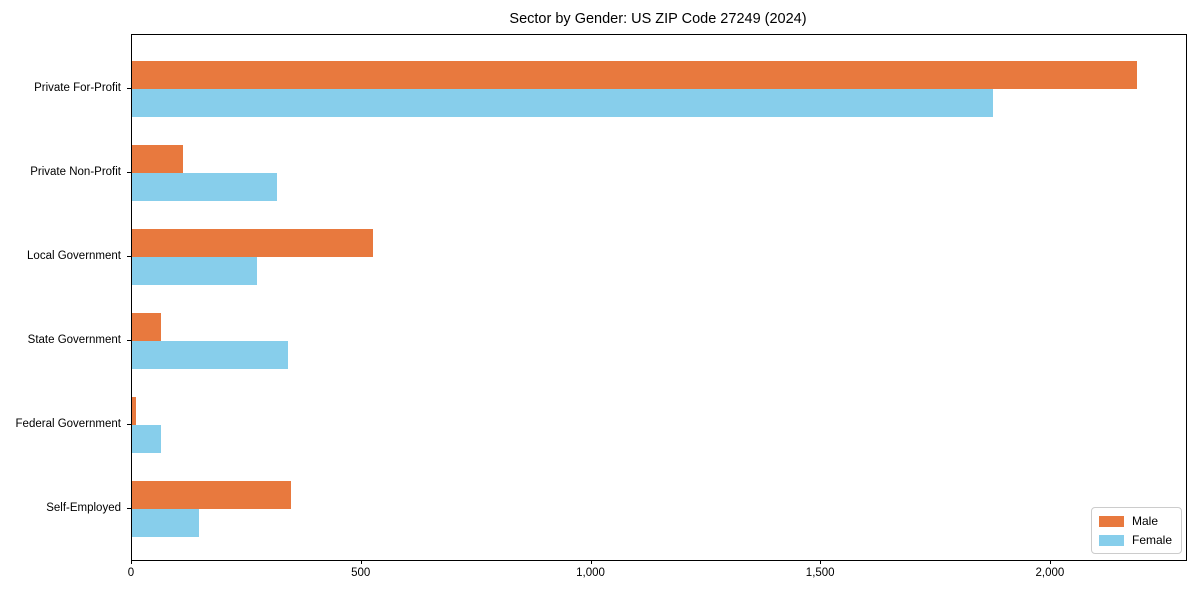  Describe the element at coordinates (205, 187) in the screenshot. I see `bar-female-private-non-profit` at that location.